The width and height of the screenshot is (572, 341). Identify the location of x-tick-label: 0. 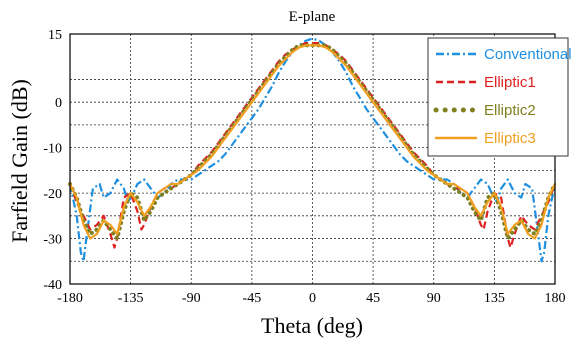
(312, 298).